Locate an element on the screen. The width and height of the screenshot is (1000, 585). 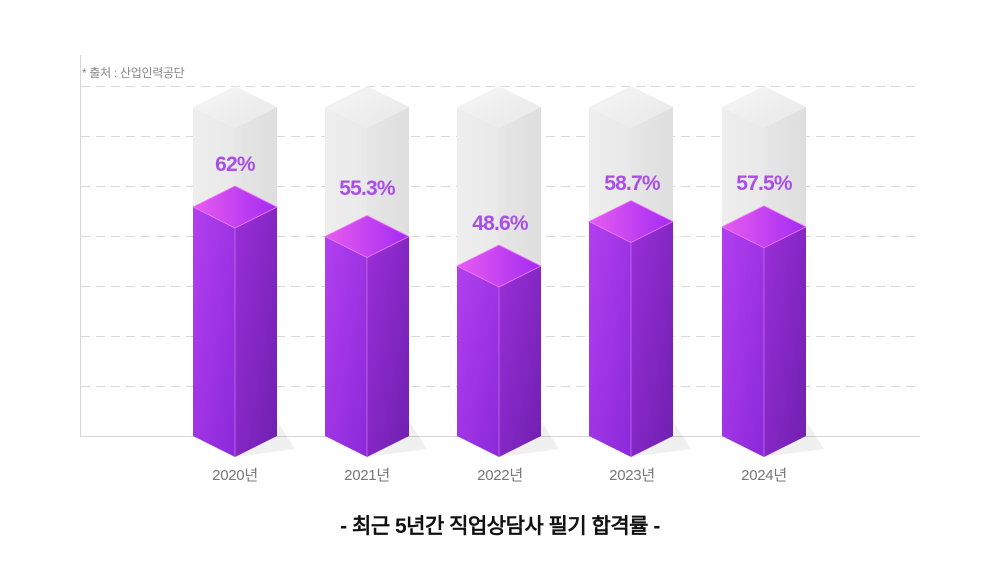
value-label-2021: 55.3% is located at coordinates (367, 188).